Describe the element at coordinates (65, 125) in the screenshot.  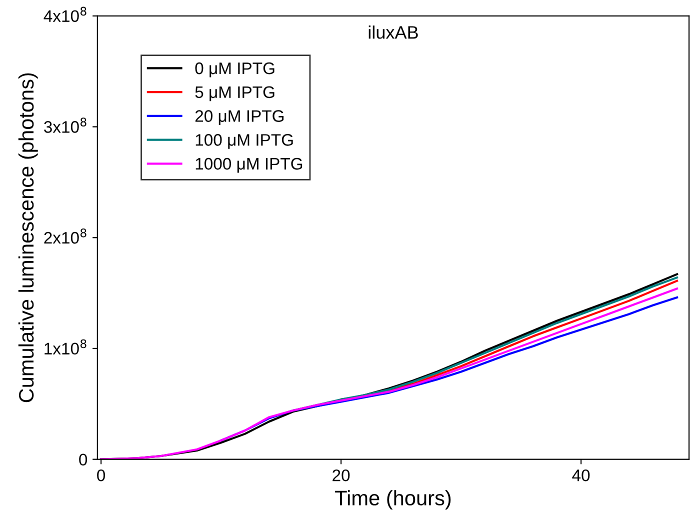
I see `y-tick-label: 3x10$^{8}$` at that location.